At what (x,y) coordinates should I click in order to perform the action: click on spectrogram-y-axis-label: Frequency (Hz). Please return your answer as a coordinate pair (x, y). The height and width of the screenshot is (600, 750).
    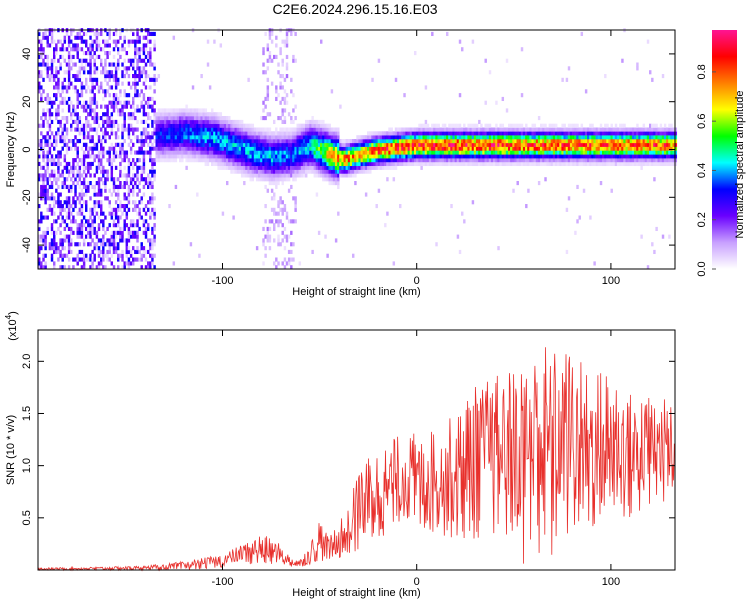
    Looking at the image, I should click on (11, 150).